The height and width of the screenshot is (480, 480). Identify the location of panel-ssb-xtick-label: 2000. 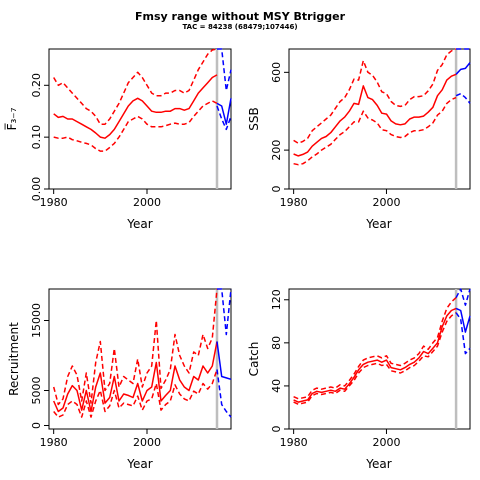
(386, 202).